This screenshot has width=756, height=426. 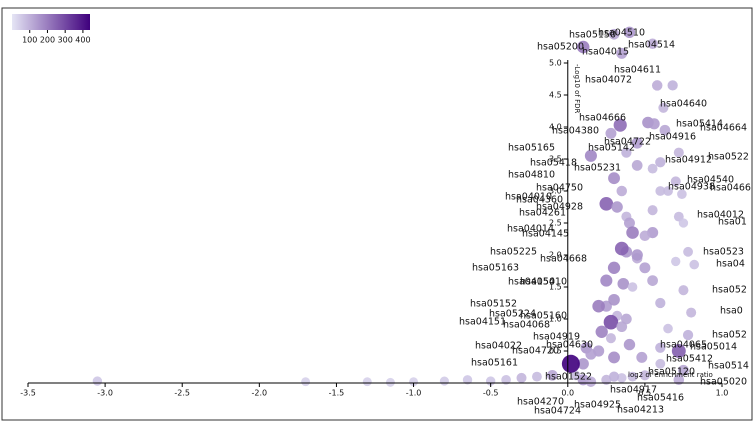 What do you see at coordinates (568, 377) in the screenshot?
I see `point-label: hsa01522` at bounding box center [568, 377].